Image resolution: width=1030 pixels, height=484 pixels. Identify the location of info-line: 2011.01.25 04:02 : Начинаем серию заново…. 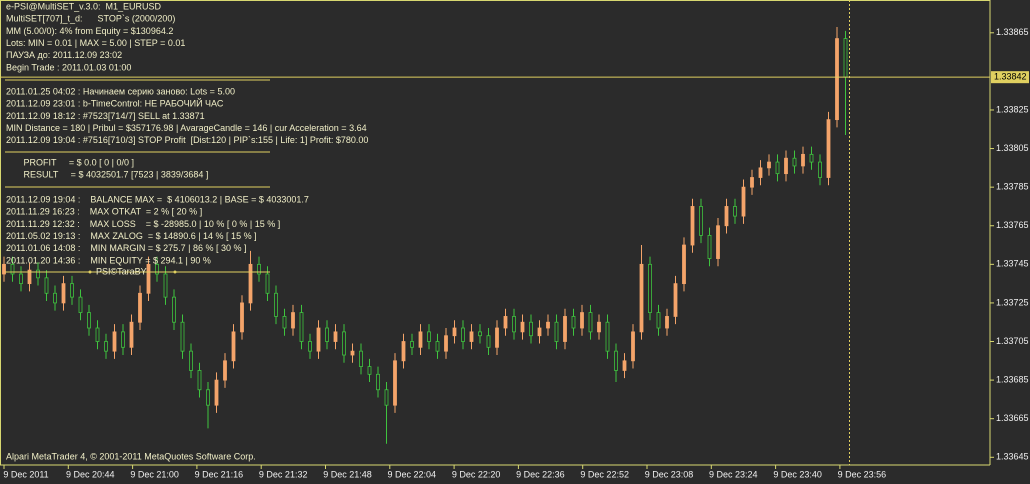
(120, 91).